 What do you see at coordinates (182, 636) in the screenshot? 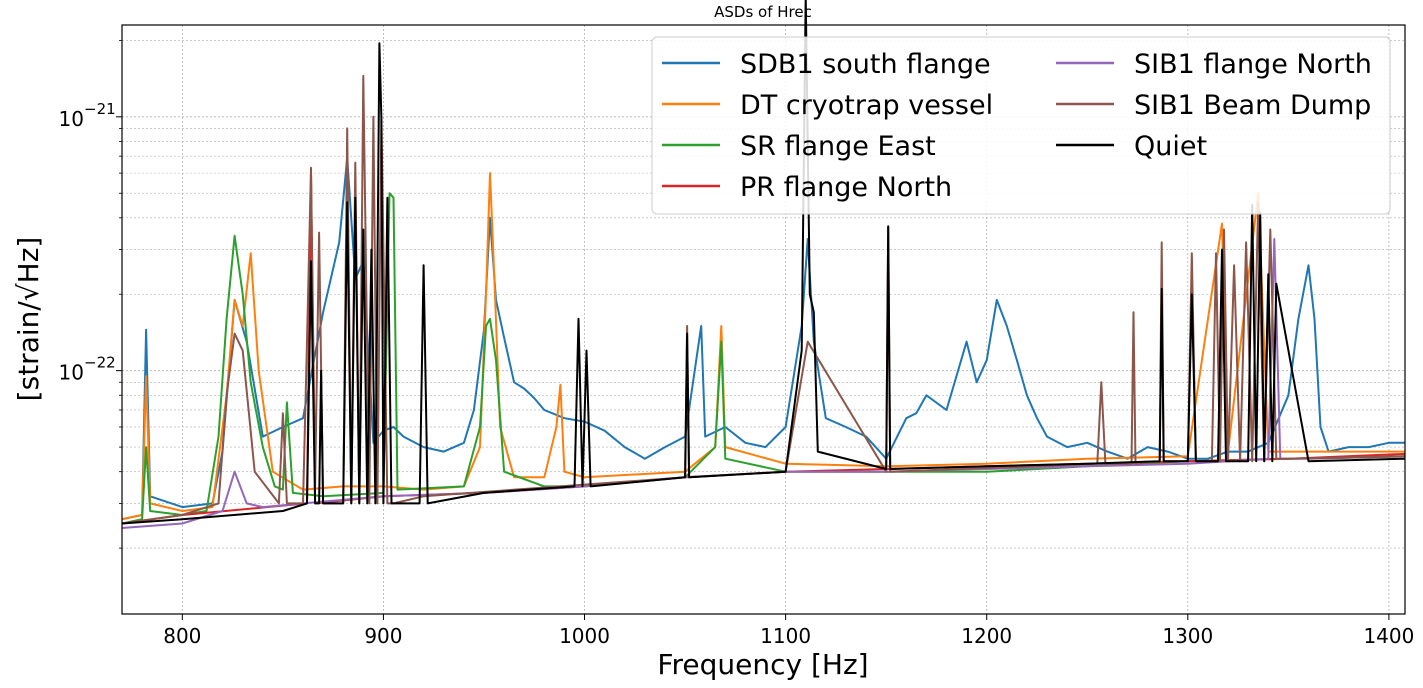
I see `x-tick-label: 800` at bounding box center [182, 636].